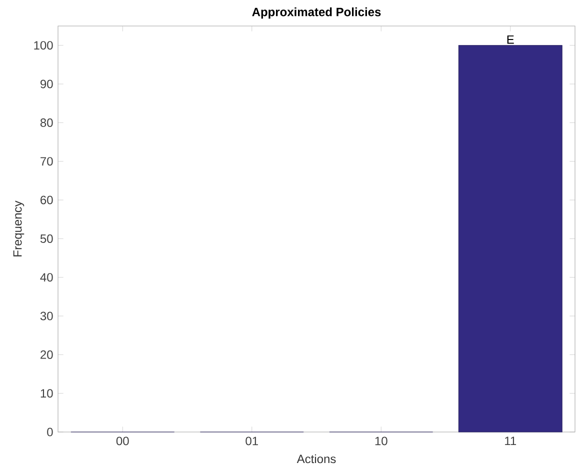 This screenshot has width=577, height=472. What do you see at coordinates (46, 161) in the screenshot?
I see `y-tick-label: 70` at bounding box center [46, 161].